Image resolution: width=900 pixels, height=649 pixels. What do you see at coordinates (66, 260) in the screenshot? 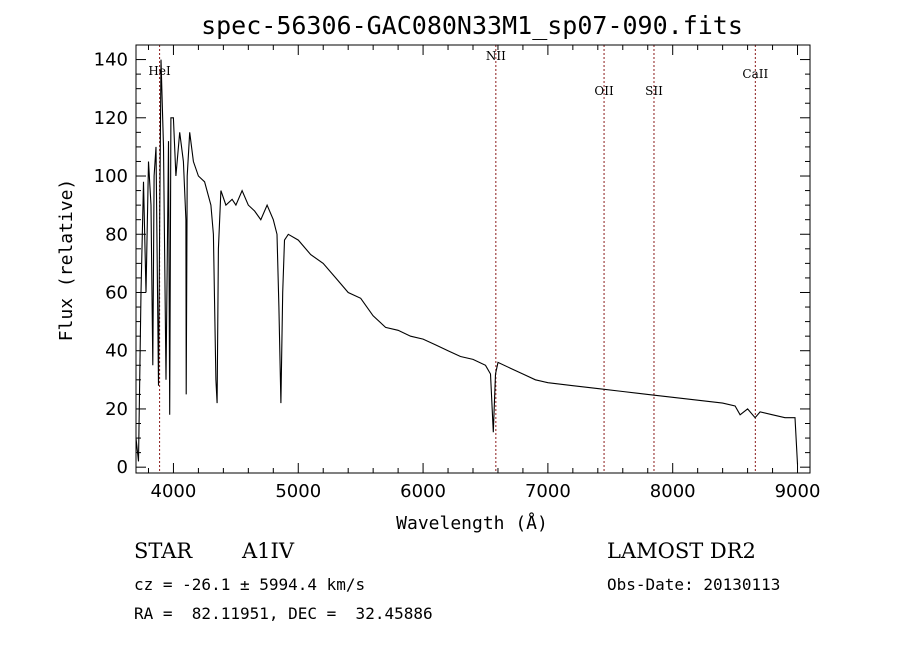
I see `y-axis-label: Flux (relative)` at bounding box center [66, 260].